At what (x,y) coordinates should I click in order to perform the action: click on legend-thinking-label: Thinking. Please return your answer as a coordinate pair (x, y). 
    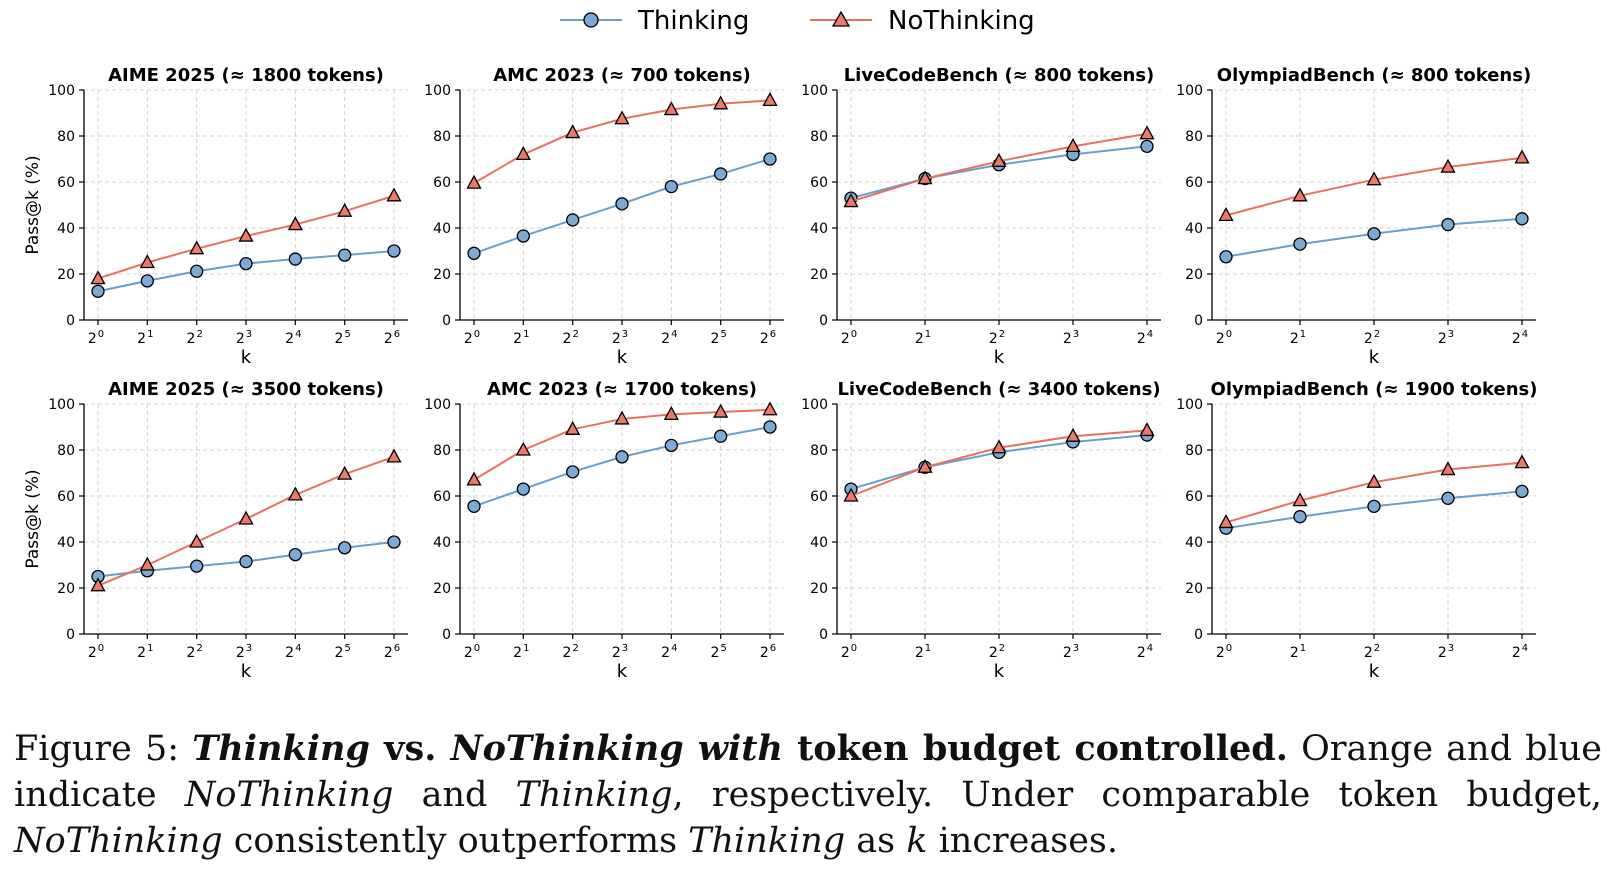
    Looking at the image, I should click on (693, 21).